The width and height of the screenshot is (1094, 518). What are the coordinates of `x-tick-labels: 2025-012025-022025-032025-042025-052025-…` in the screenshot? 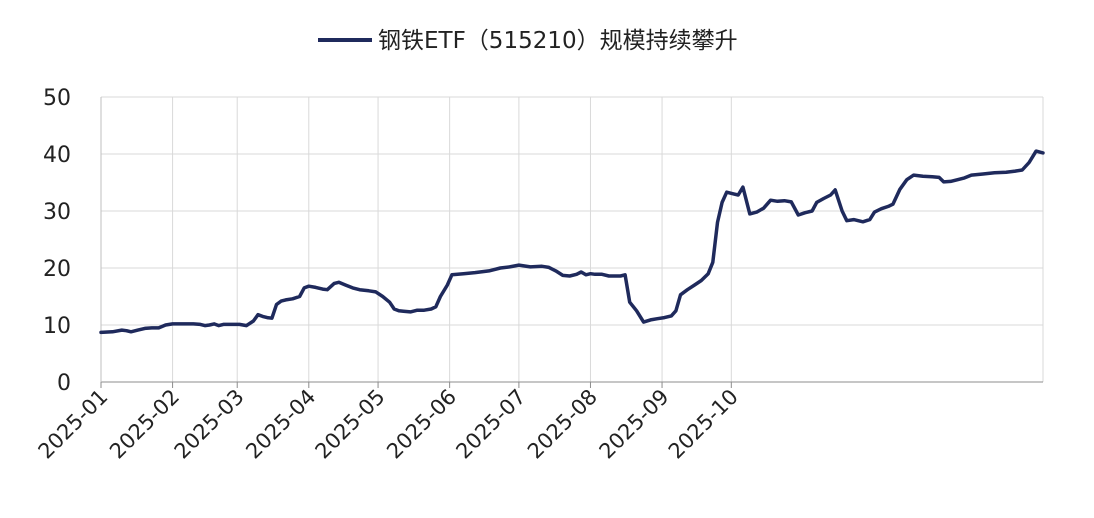 It's located at (388, 424).